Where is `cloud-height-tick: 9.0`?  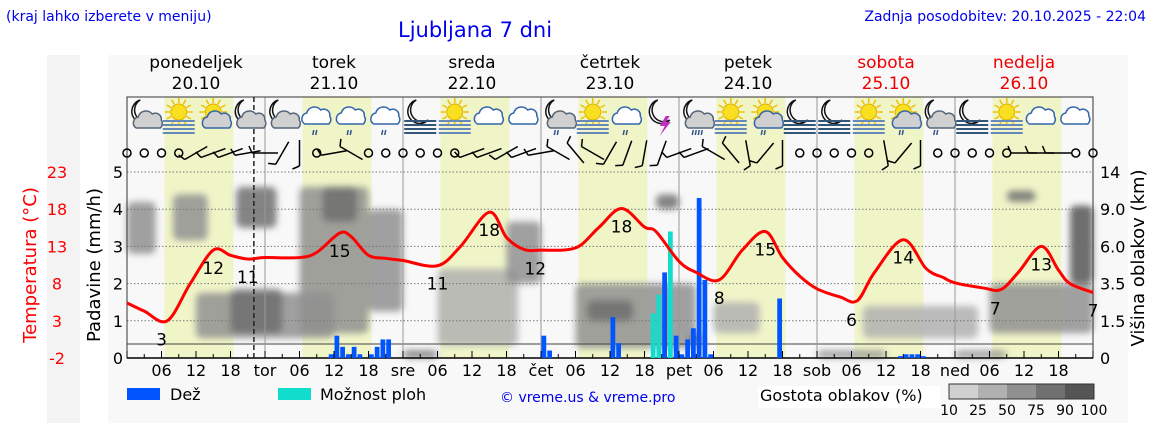 cloud-height-tick: 9.0 is located at coordinates (1112, 209).